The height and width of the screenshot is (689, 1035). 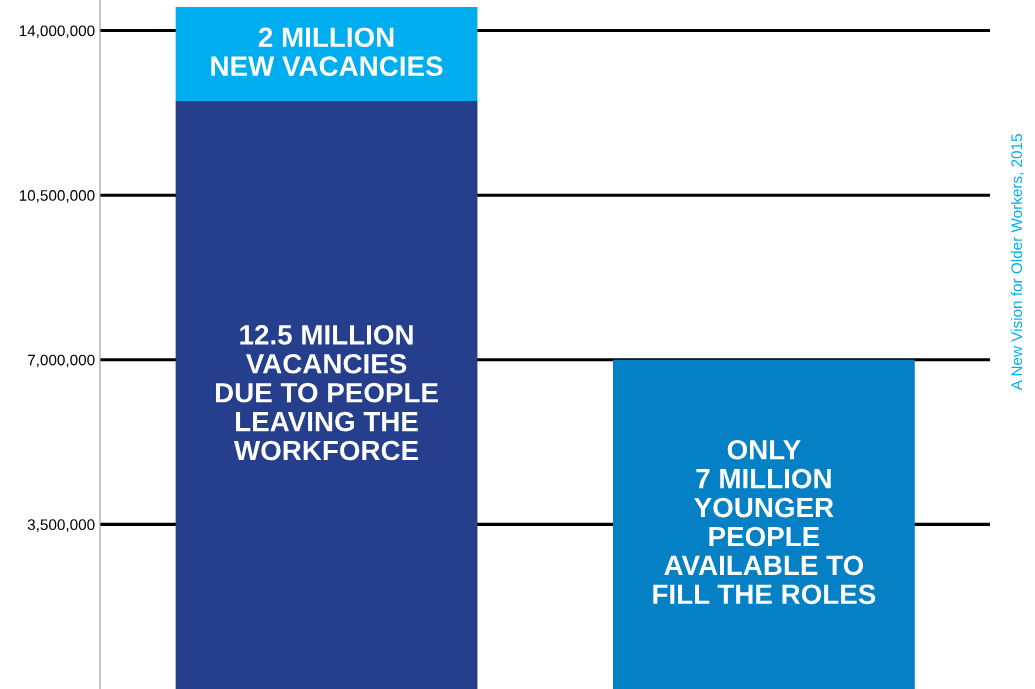 What do you see at coordinates (61, 525) in the screenshot?
I see `y-tick-label: 3,500,000` at bounding box center [61, 525].